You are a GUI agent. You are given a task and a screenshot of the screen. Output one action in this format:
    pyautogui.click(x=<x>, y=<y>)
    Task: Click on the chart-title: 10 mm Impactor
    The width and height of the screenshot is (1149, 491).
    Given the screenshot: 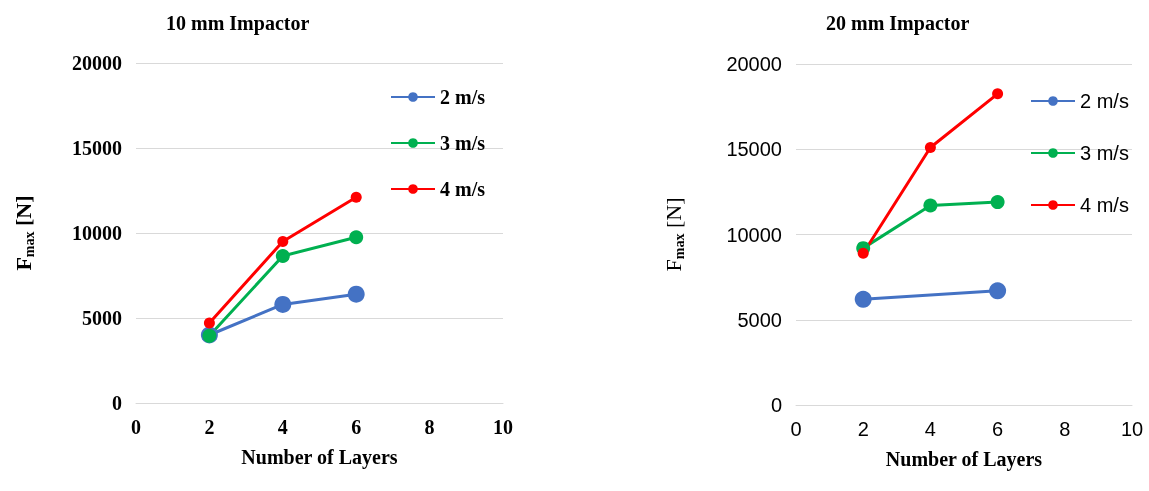 What is the action you would take?
    pyautogui.click(x=238, y=23)
    